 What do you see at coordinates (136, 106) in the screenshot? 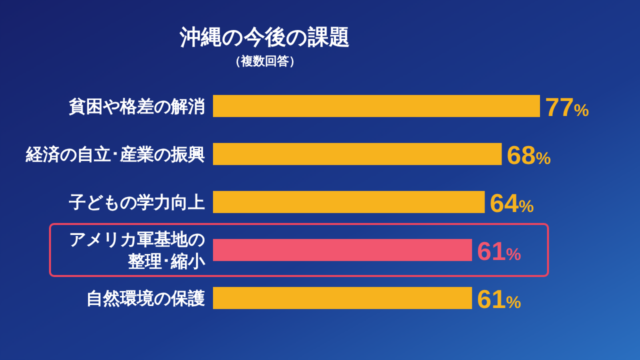
I see `y-tick-label: 貧困や格差の解消` at bounding box center [136, 106].